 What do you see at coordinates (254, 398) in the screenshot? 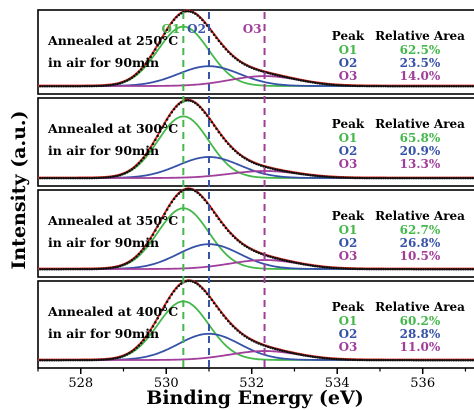
I see `x-axis-label: Binding Energy (eV)` at bounding box center [254, 398].